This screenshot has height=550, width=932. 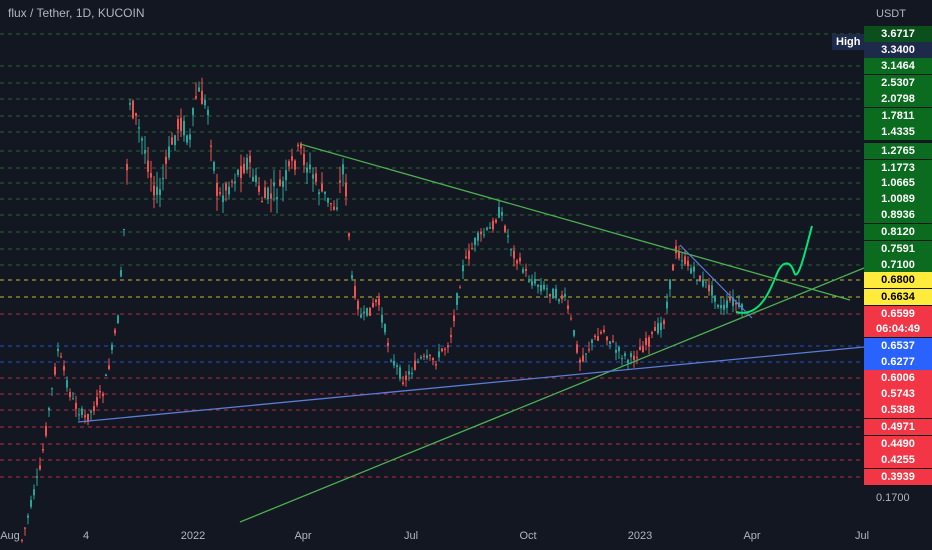 What do you see at coordinates (898, 444) in the screenshot?
I see `price-tag: 0.4490` at bounding box center [898, 444].